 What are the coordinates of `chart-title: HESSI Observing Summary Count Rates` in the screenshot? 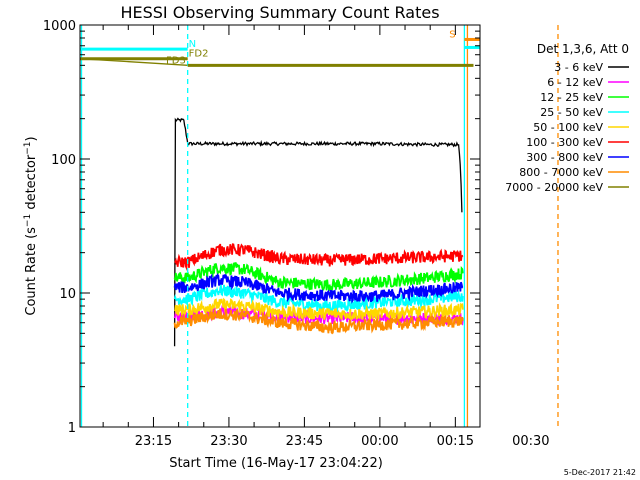 It's located at (279, 12).